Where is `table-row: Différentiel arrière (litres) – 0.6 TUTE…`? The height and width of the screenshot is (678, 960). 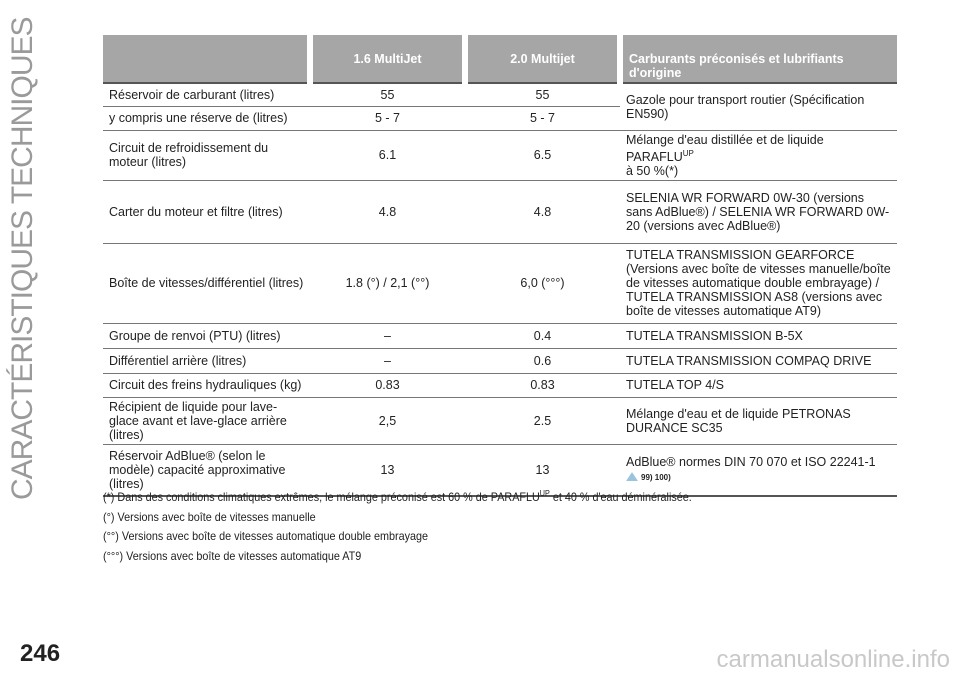 table-row: Différentiel arrière (litres) – 0.6 TUTE… is located at coordinates (500, 361).